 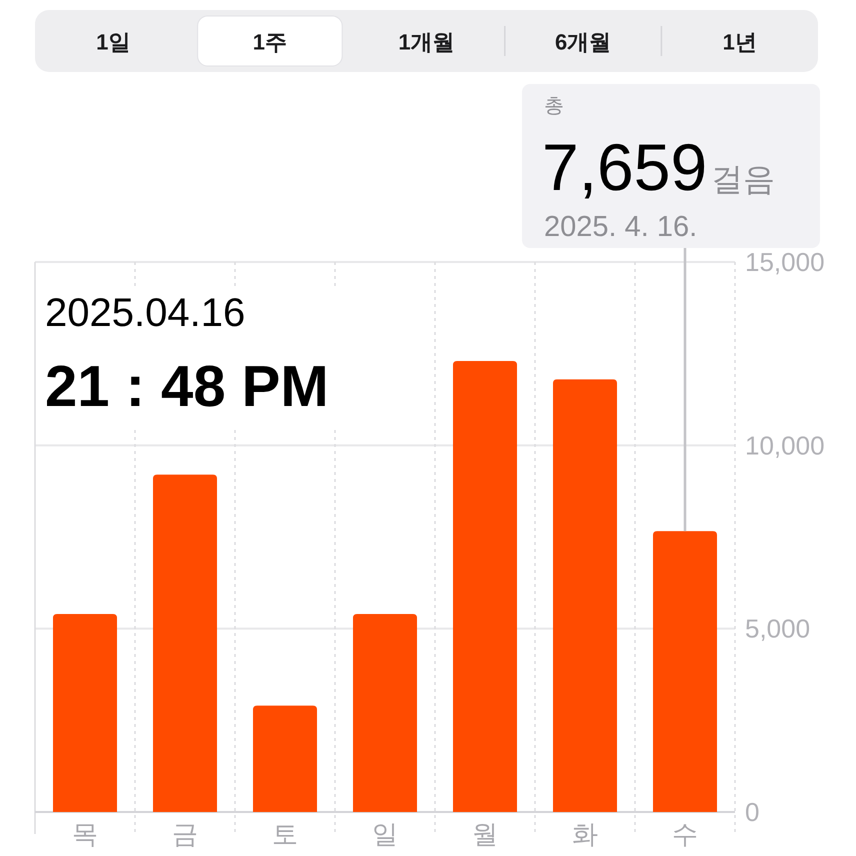 I want to click on x-tick-label: 일, so click(x=385, y=834).